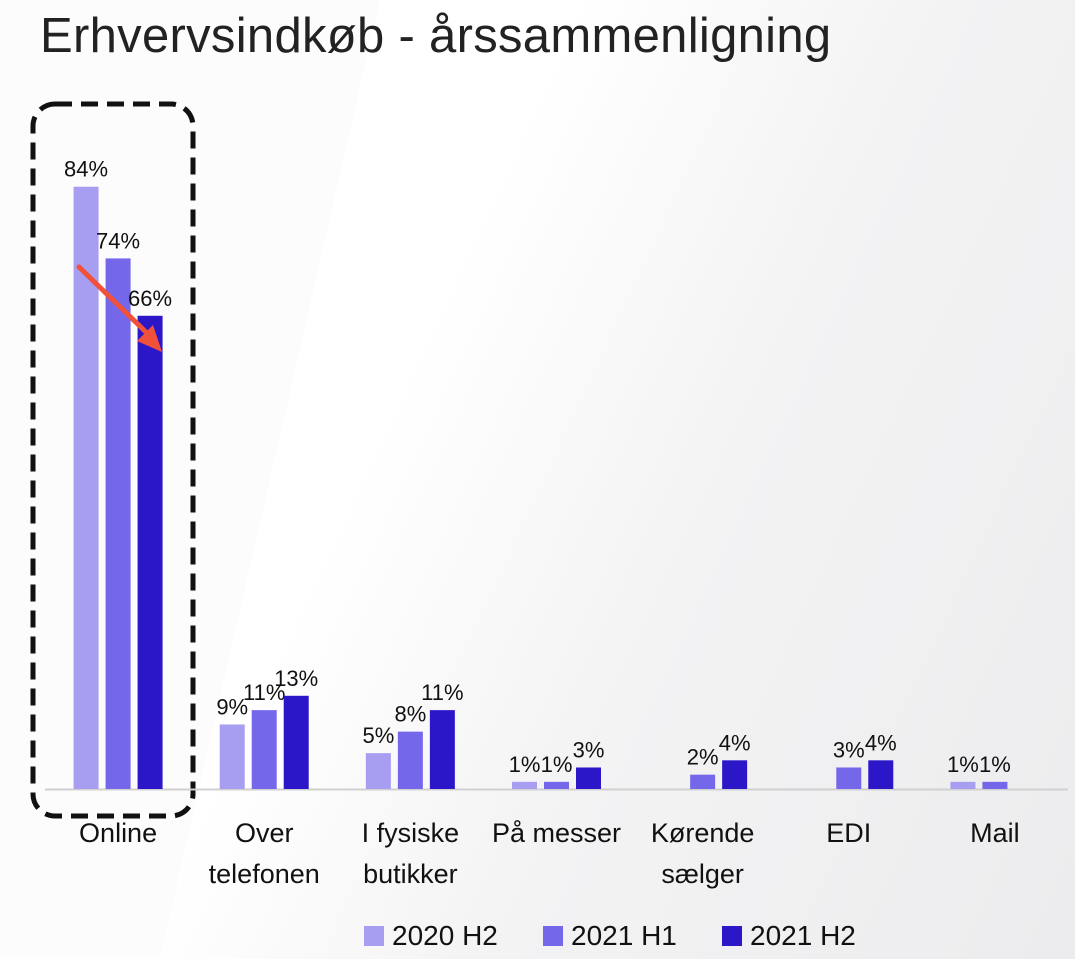  What do you see at coordinates (378, 735) in the screenshot?
I see `data-label: 5%` at bounding box center [378, 735].